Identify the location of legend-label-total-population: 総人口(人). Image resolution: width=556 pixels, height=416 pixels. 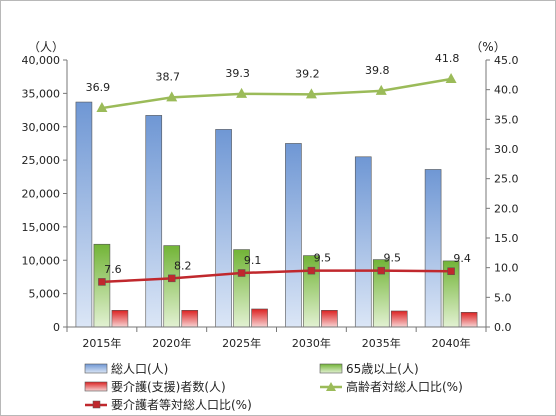
(139, 369).